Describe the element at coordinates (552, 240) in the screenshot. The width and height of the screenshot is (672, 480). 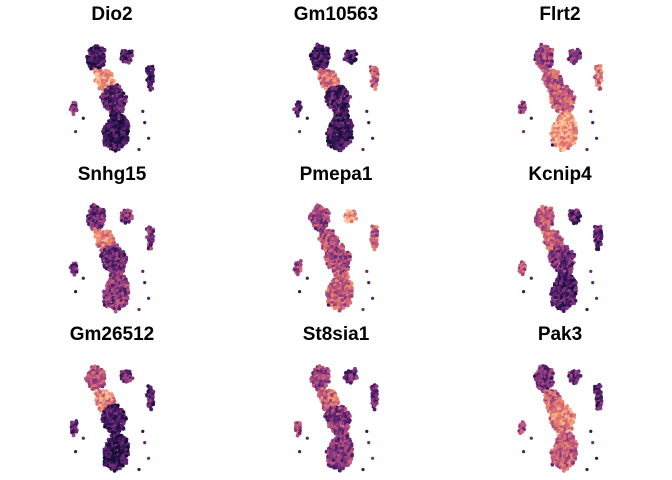
I see `cluster-center-hotspot` at that location.